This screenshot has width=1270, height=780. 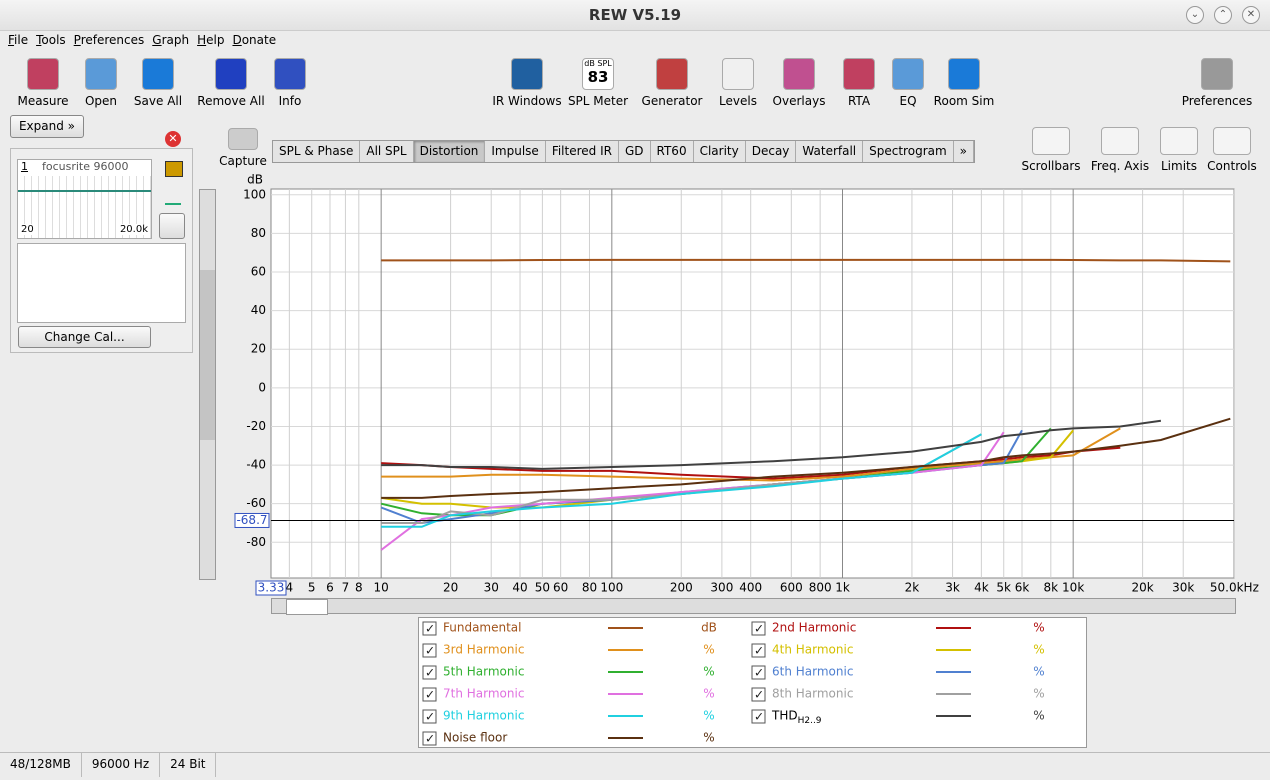 What do you see at coordinates (84, 199) in the screenshot?
I see `measurement-thumbnail: 1 focusrite 96000 20 20.0k` at bounding box center [84, 199].